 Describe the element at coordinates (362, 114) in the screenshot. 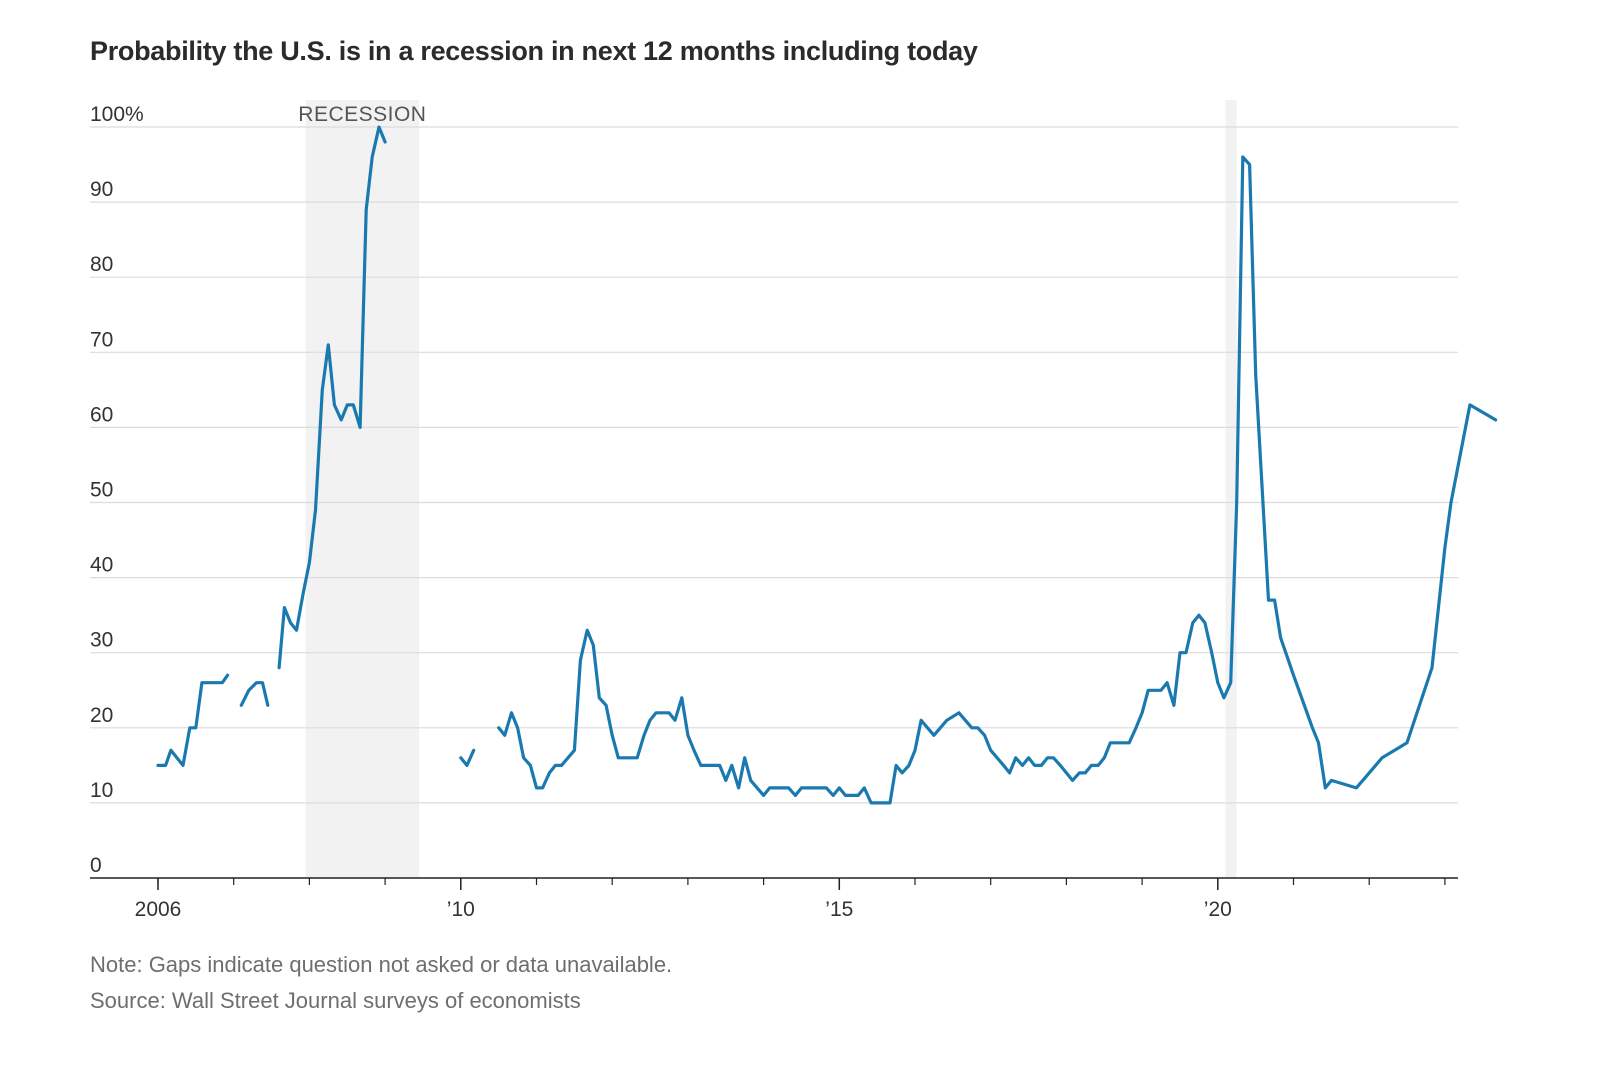

I see `recession-label: RECESSION` at that location.